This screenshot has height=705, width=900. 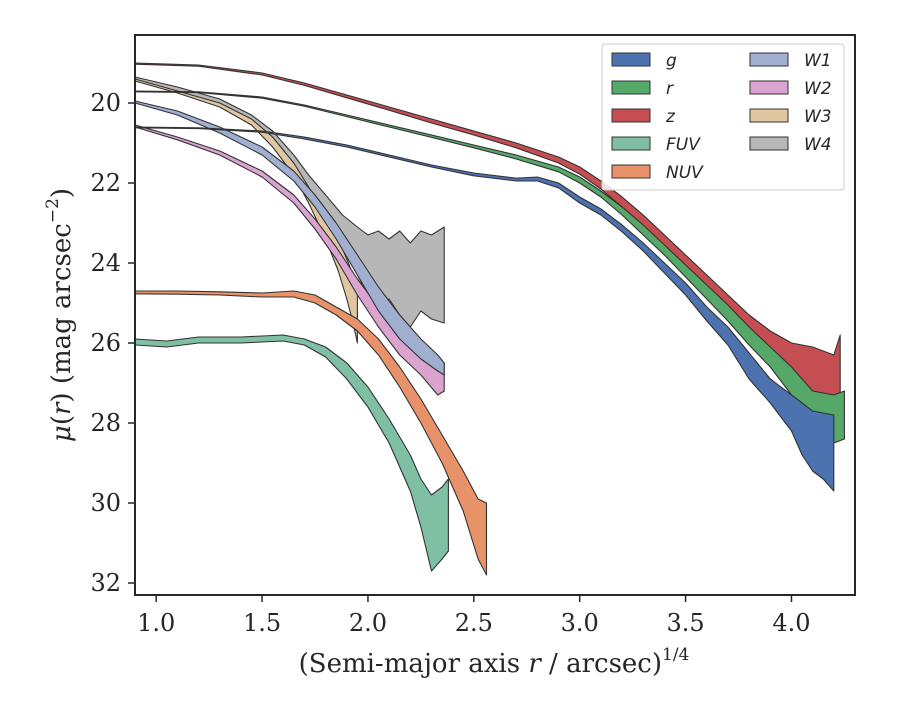 I want to click on legend-label-w4: W4, so click(x=818, y=145).